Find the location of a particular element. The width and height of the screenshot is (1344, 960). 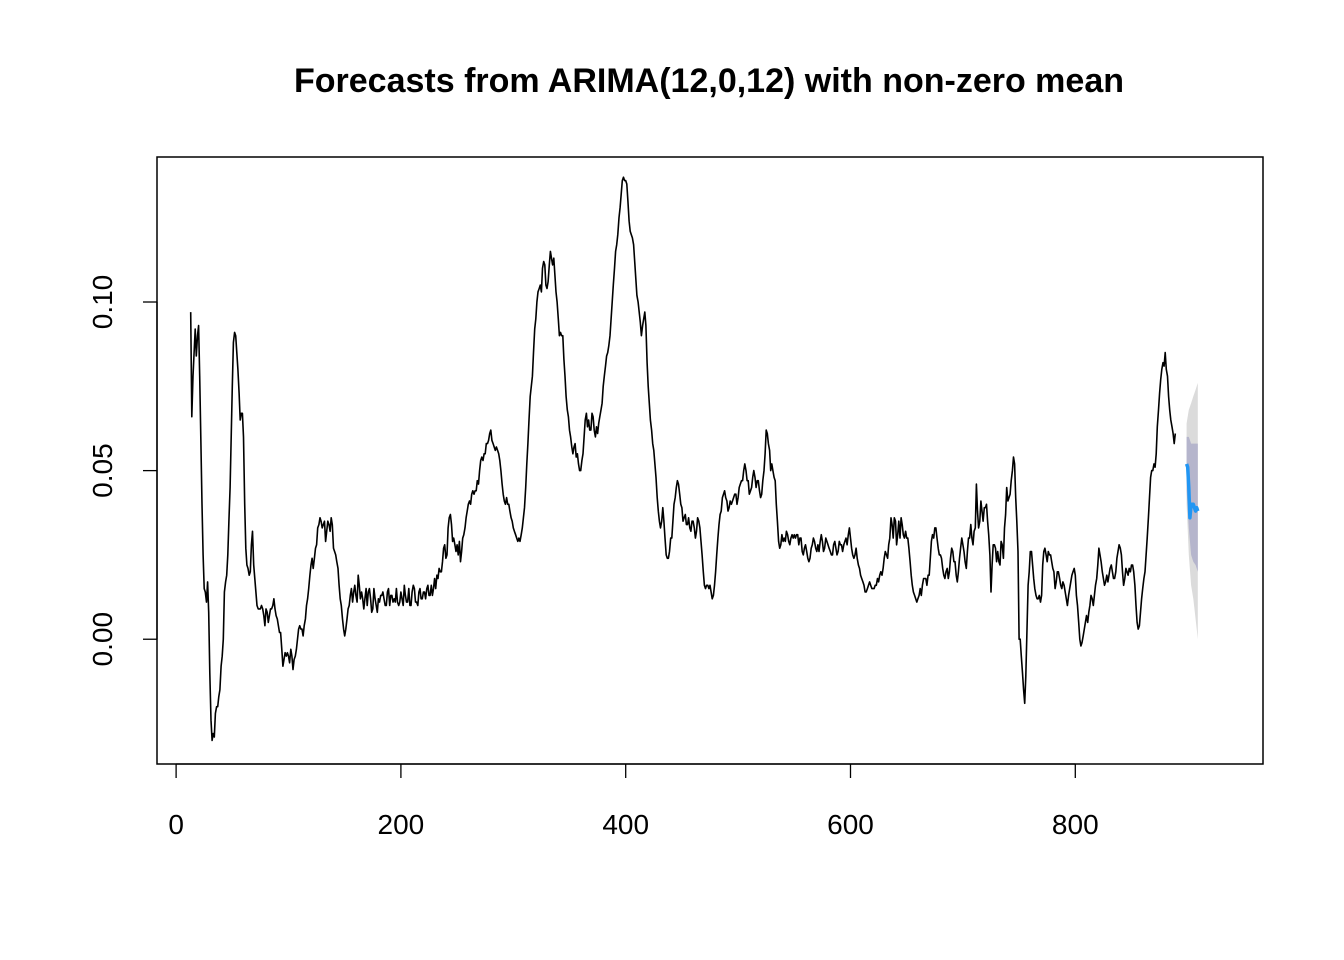

x-tick-label: 200 is located at coordinates (401, 824).